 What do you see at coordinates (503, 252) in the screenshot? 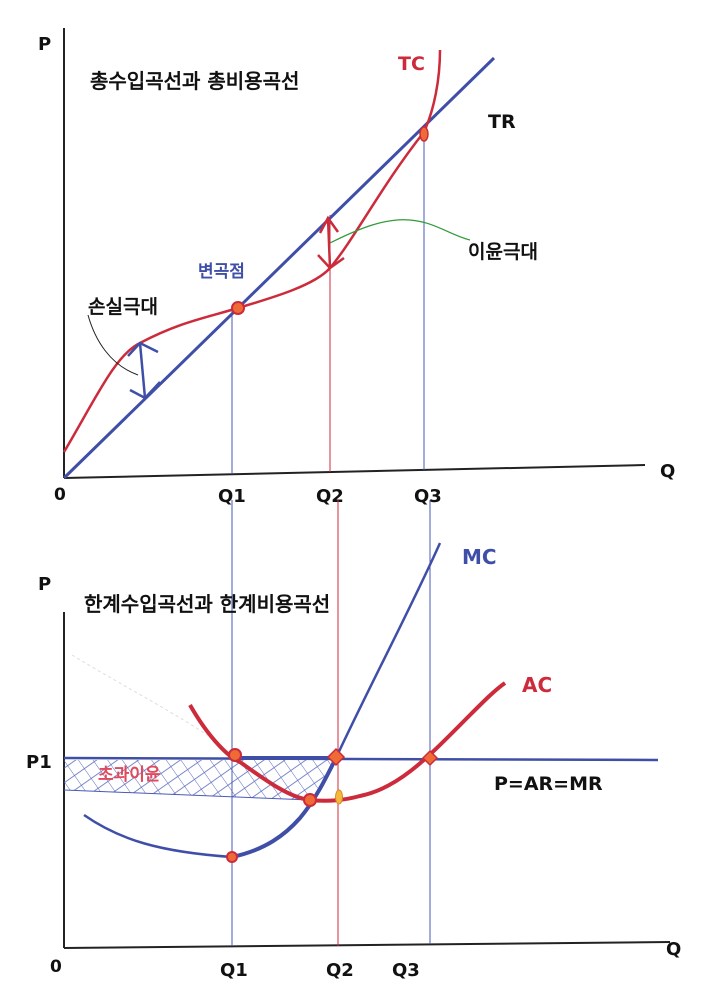
I see `max-profit-label: 이윤극대` at bounding box center [503, 252].